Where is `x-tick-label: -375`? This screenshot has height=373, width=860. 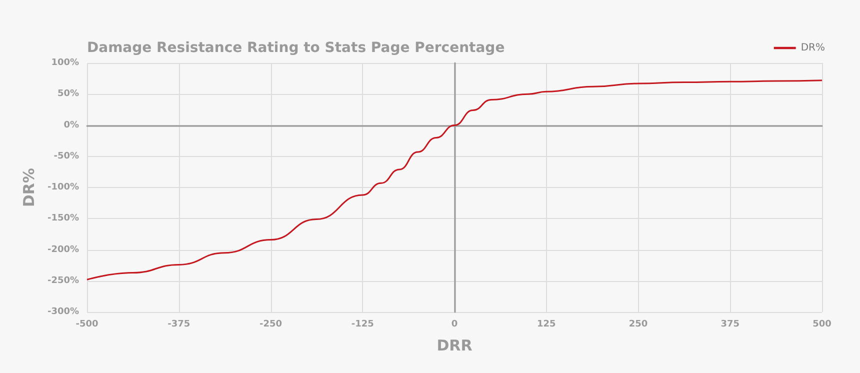 x-tick-label: -375 is located at coordinates (179, 325).